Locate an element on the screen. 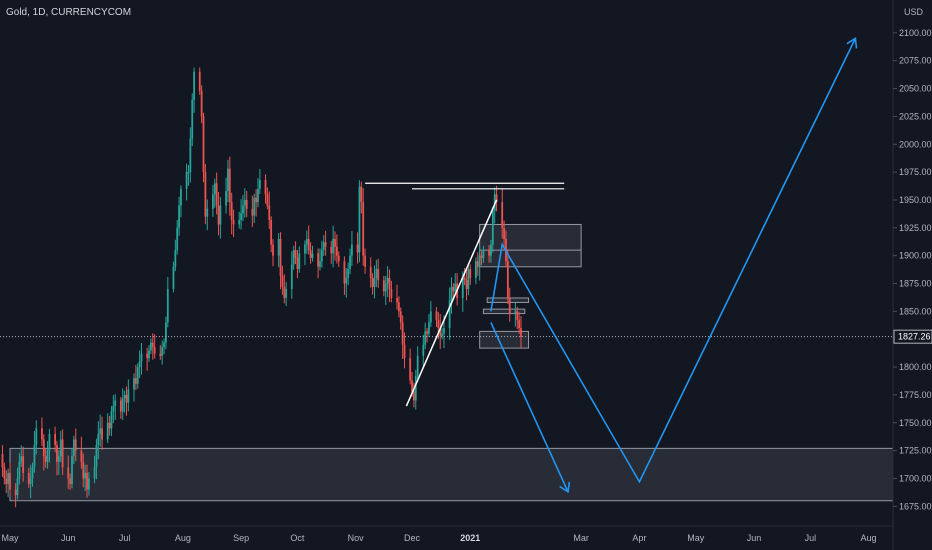 The height and width of the screenshot is (550, 932). supply-demand-zone is located at coordinates (504, 339).